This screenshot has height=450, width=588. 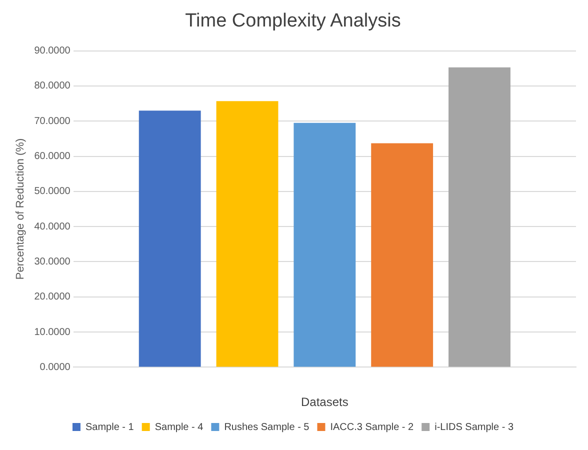 I want to click on chart-title: Time Complexity Analysis, so click(x=293, y=21).